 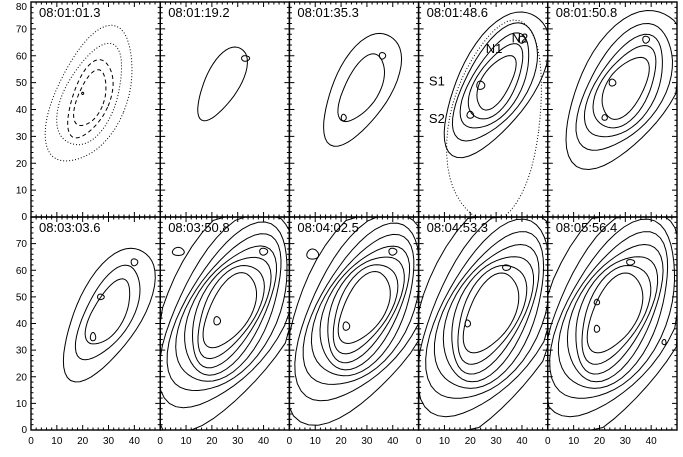 I want to click on panel-5: 08:01:50.8, so click(x=612, y=109).